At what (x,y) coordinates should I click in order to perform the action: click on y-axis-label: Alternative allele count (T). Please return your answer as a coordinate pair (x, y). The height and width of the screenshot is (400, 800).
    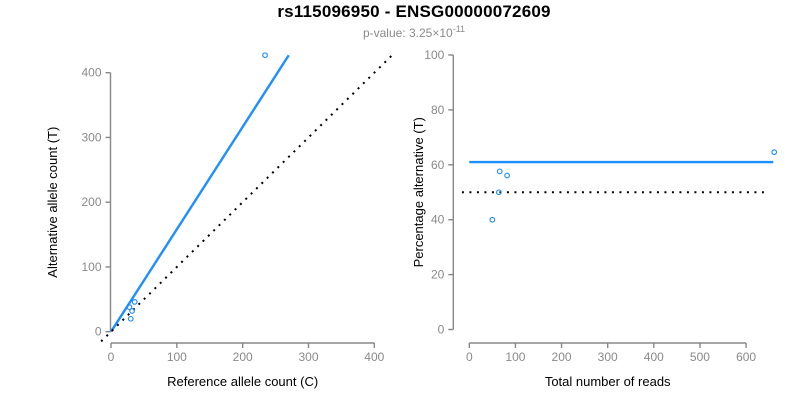
    Looking at the image, I should click on (52, 202).